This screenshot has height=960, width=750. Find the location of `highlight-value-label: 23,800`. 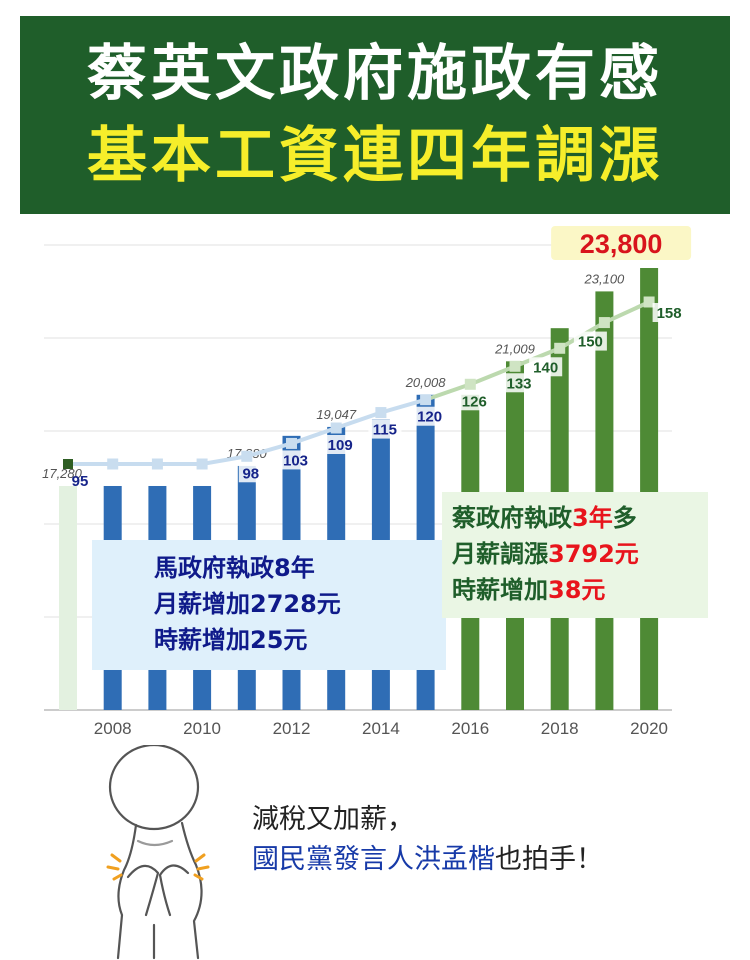

highlight-value-label: 23,800 is located at coordinates (621, 244).